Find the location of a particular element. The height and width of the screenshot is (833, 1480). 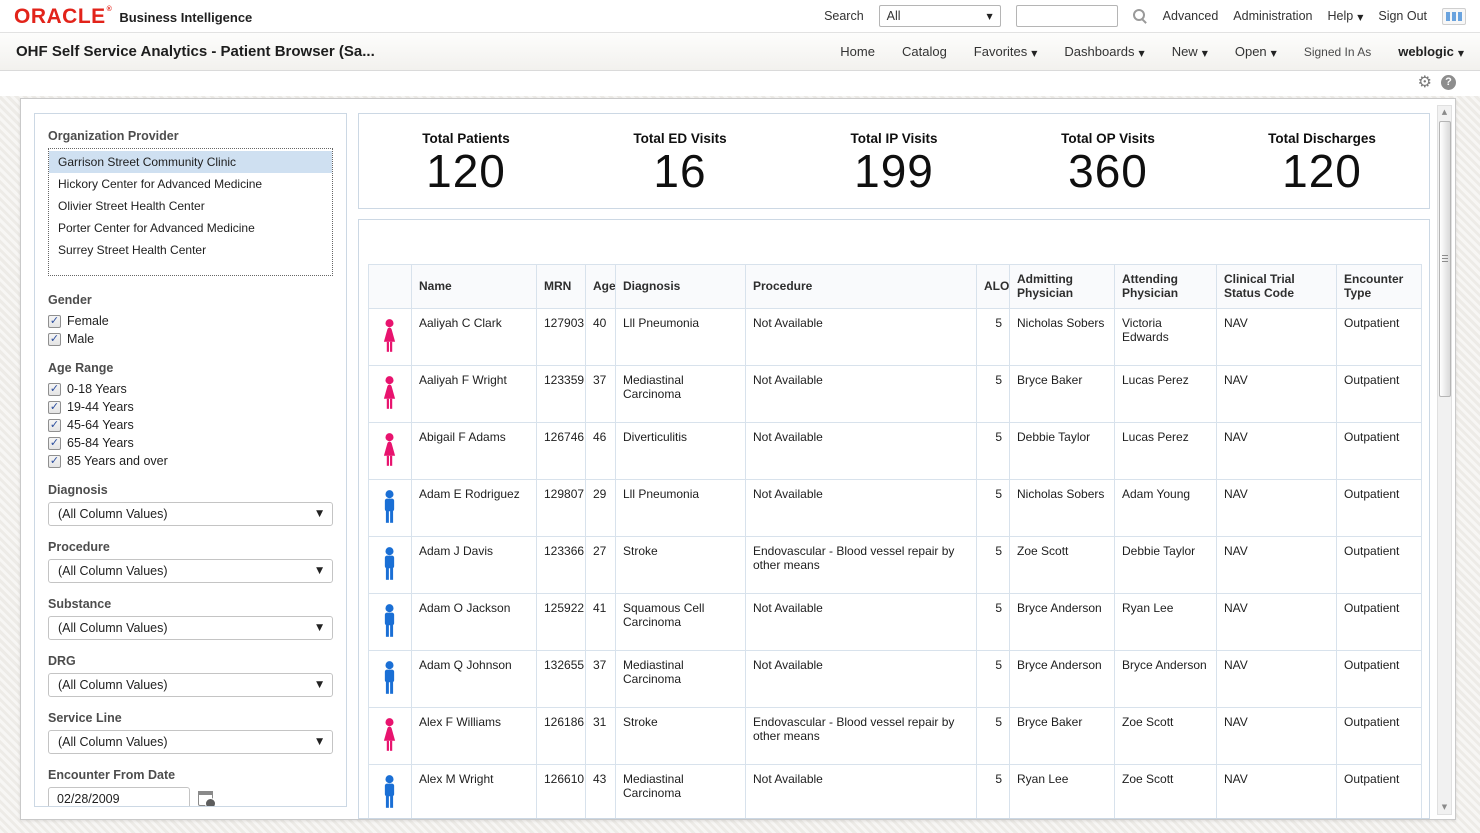

procedure-label: Procedure is located at coordinates (79, 547).